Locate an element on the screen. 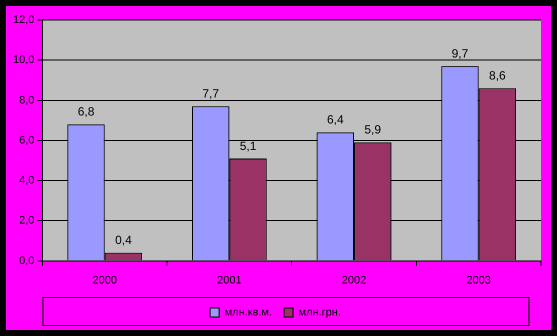 The image size is (557, 336). x-tick-label: 2001 is located at coordinates (229, 280).